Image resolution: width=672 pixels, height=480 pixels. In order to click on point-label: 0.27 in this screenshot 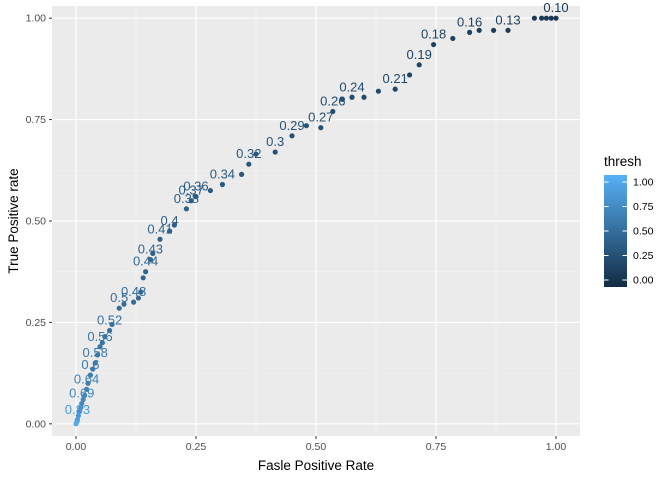, I will do `click(320, 117)`.